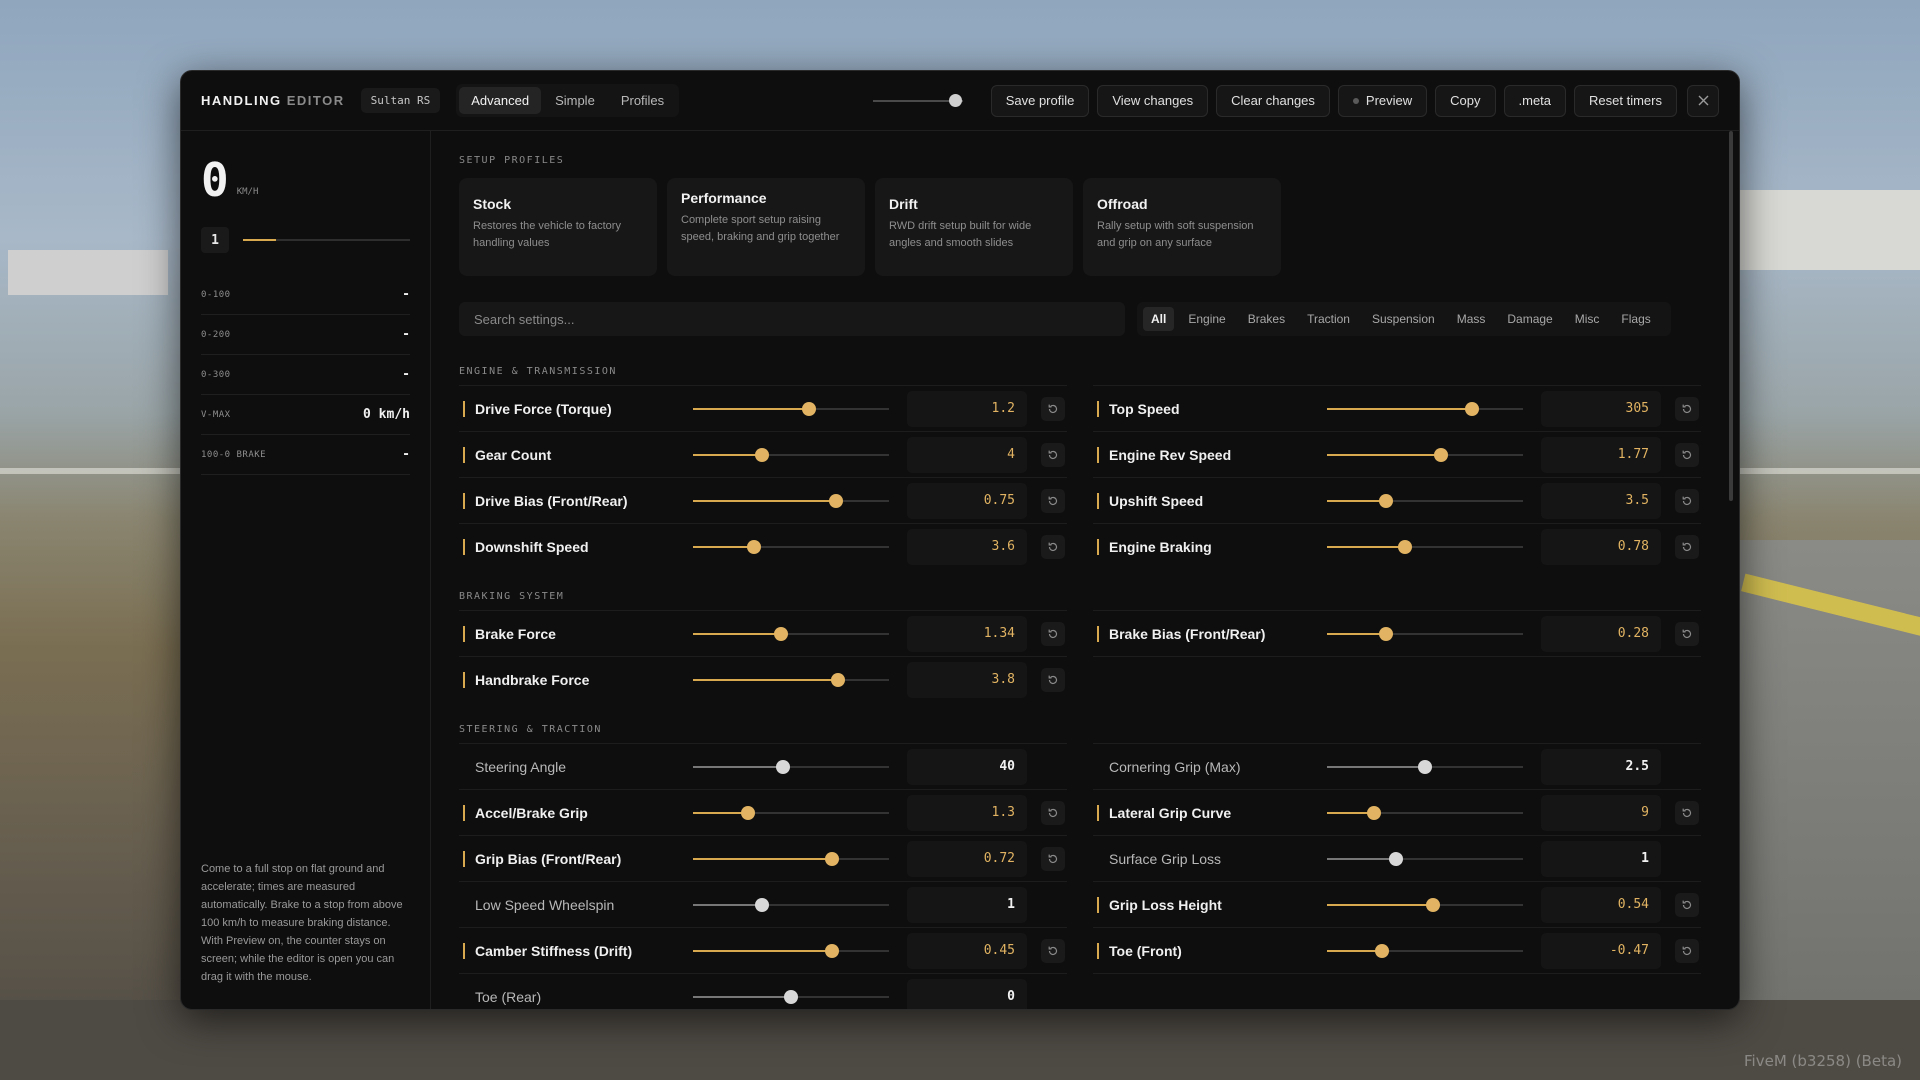  I want to click on category-brakes: Brakes, so click(1266, 319).